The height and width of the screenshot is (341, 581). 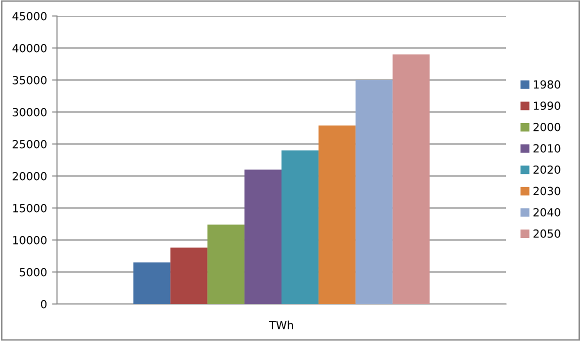 I want to click on y-tick-label: 35000, so click(x=29, y=80).